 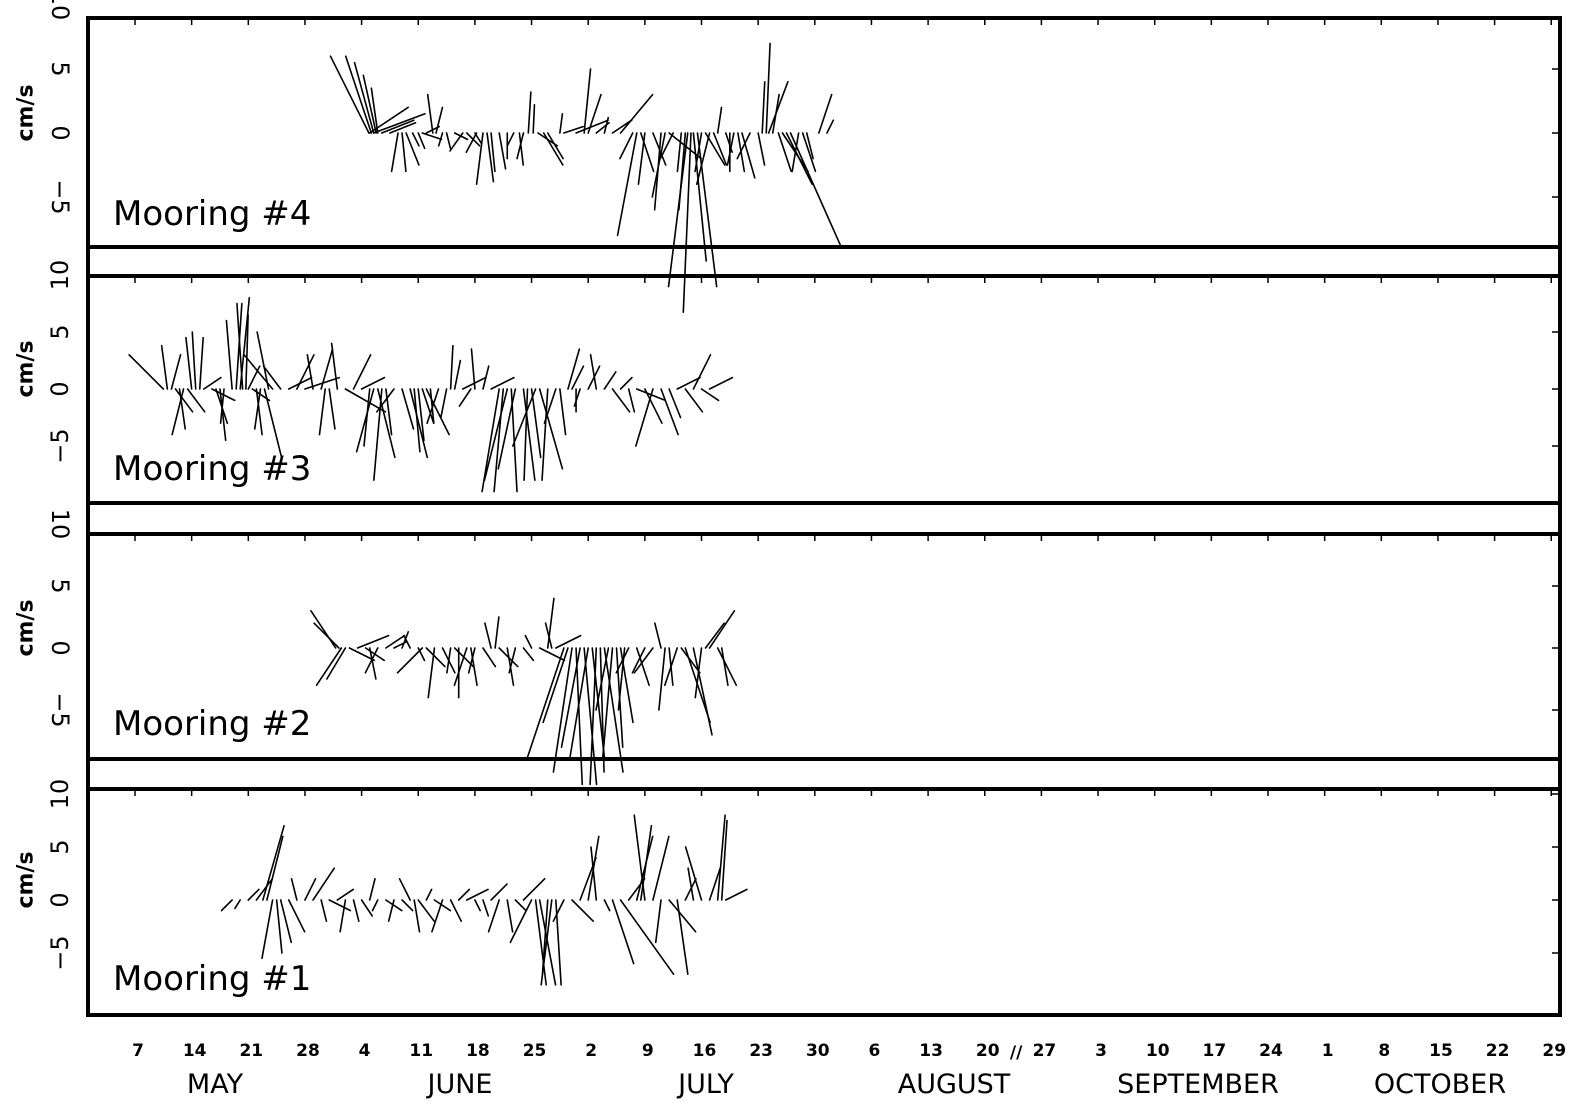 What do you see at coordinates (60, 10) in the screenshot?
I see `y-tick-label: 10` at bounding box center [60, 10].